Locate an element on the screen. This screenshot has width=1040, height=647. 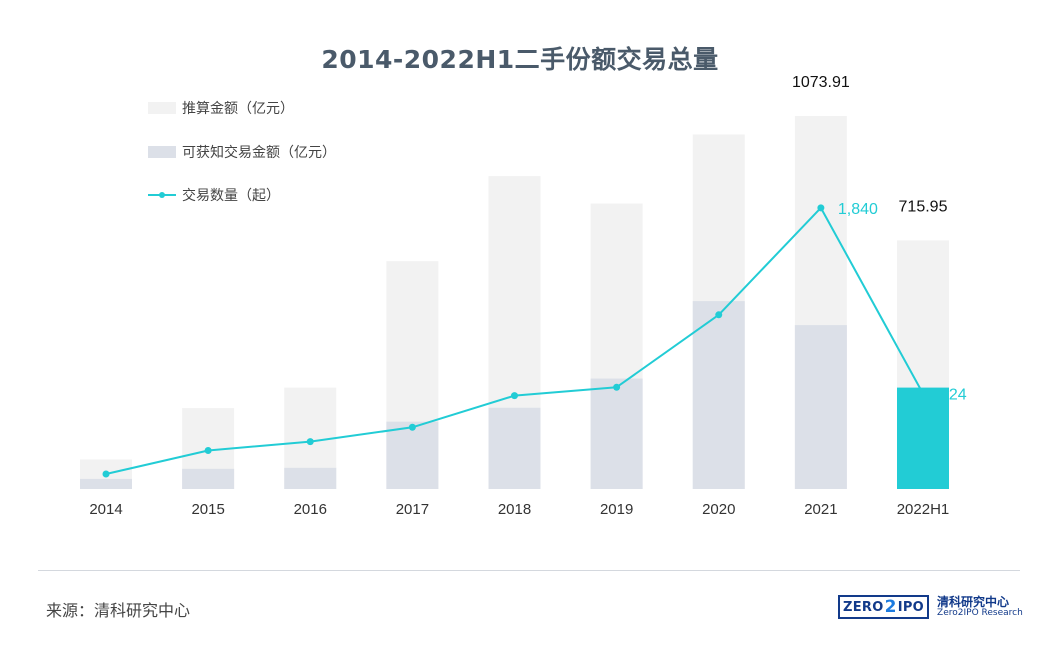
legend-item-count: 交易数量（起） is located at coordinates (214, 195).